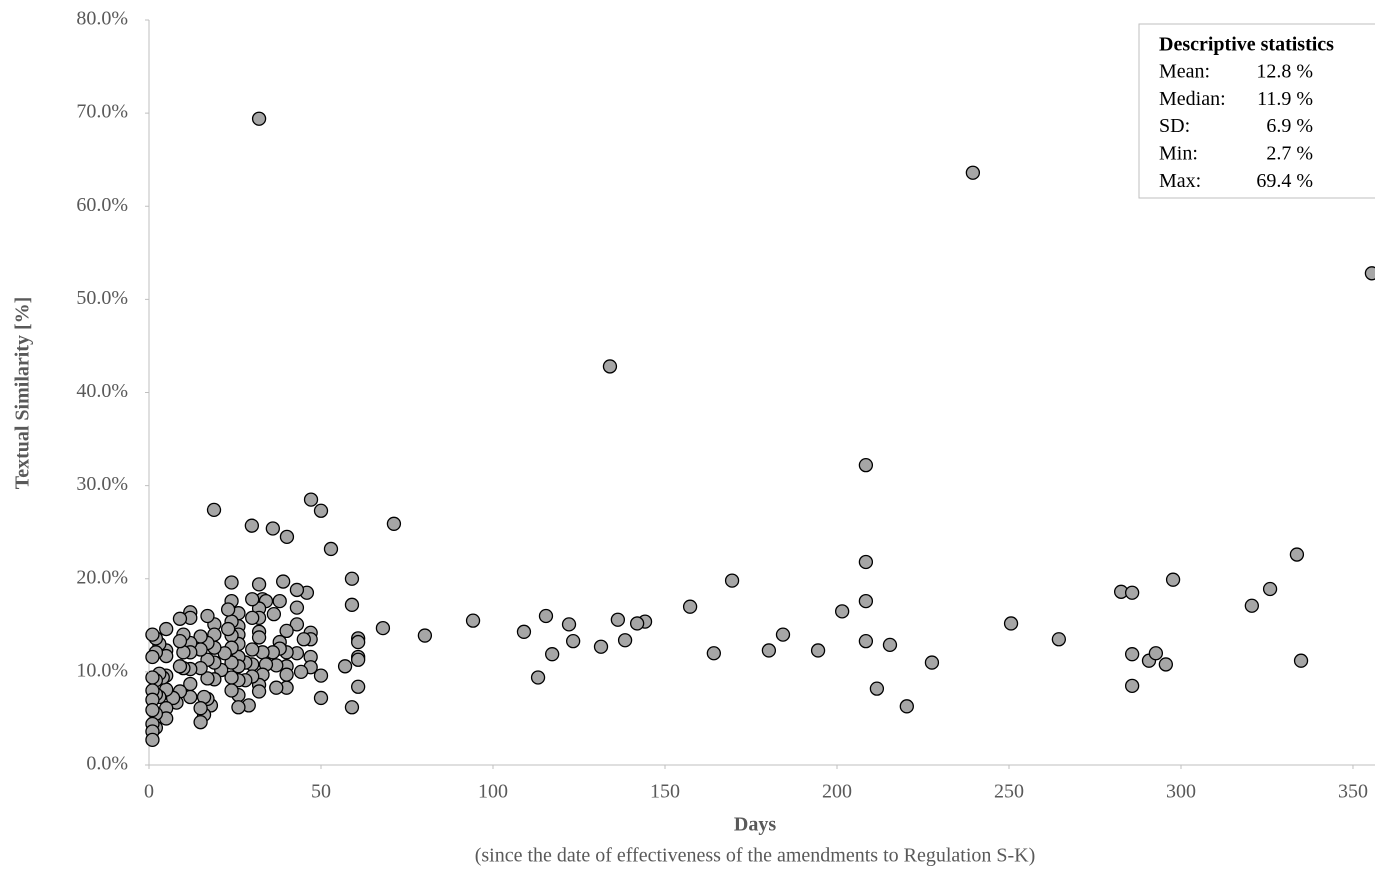  I want to click on y-tick-label: 0.0%, so click(107, 764).